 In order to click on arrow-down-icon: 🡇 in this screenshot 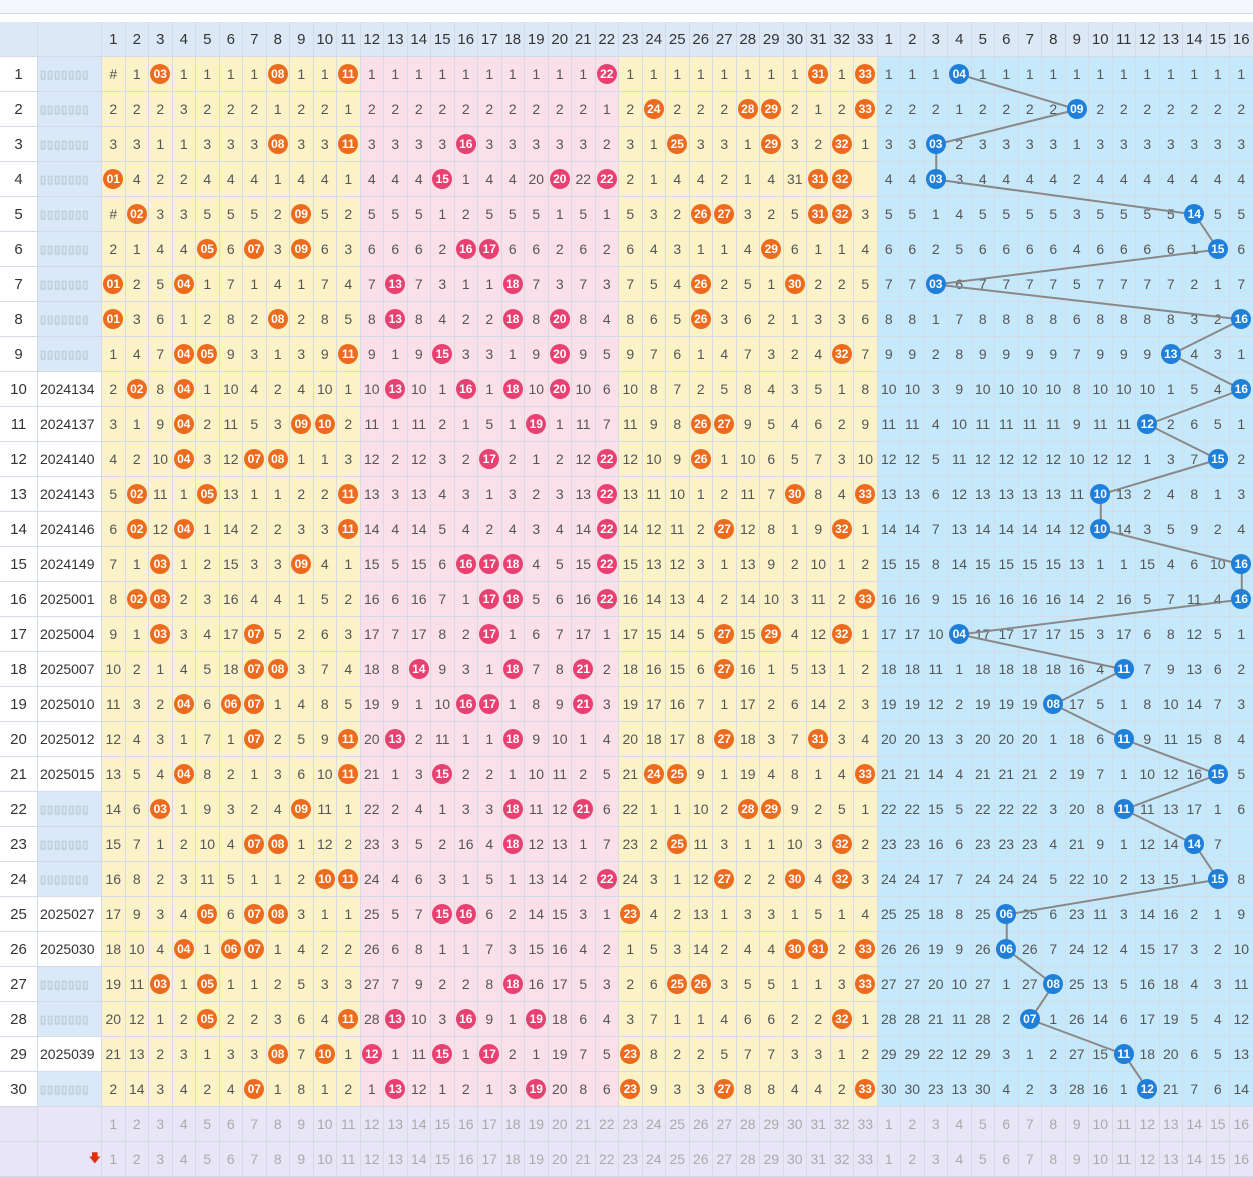, I will do `click(94, 1157)`.